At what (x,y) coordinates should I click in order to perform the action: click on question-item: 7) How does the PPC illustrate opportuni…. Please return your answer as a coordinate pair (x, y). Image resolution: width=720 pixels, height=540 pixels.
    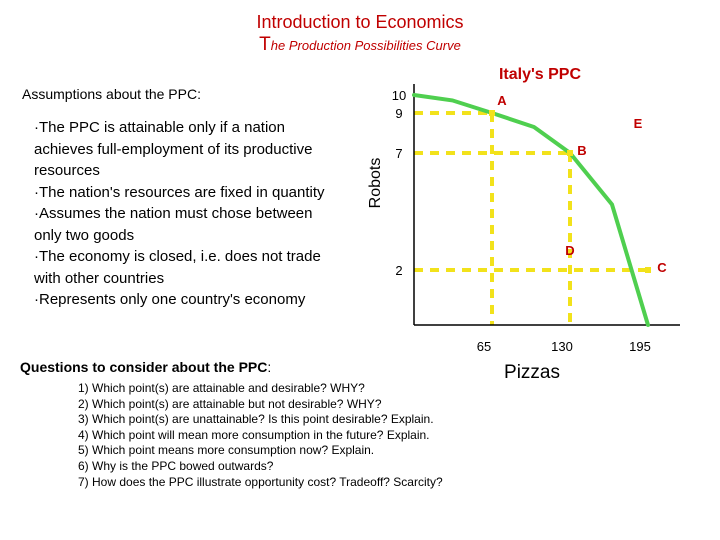
    Looking at the image, I should click on (260, 481).